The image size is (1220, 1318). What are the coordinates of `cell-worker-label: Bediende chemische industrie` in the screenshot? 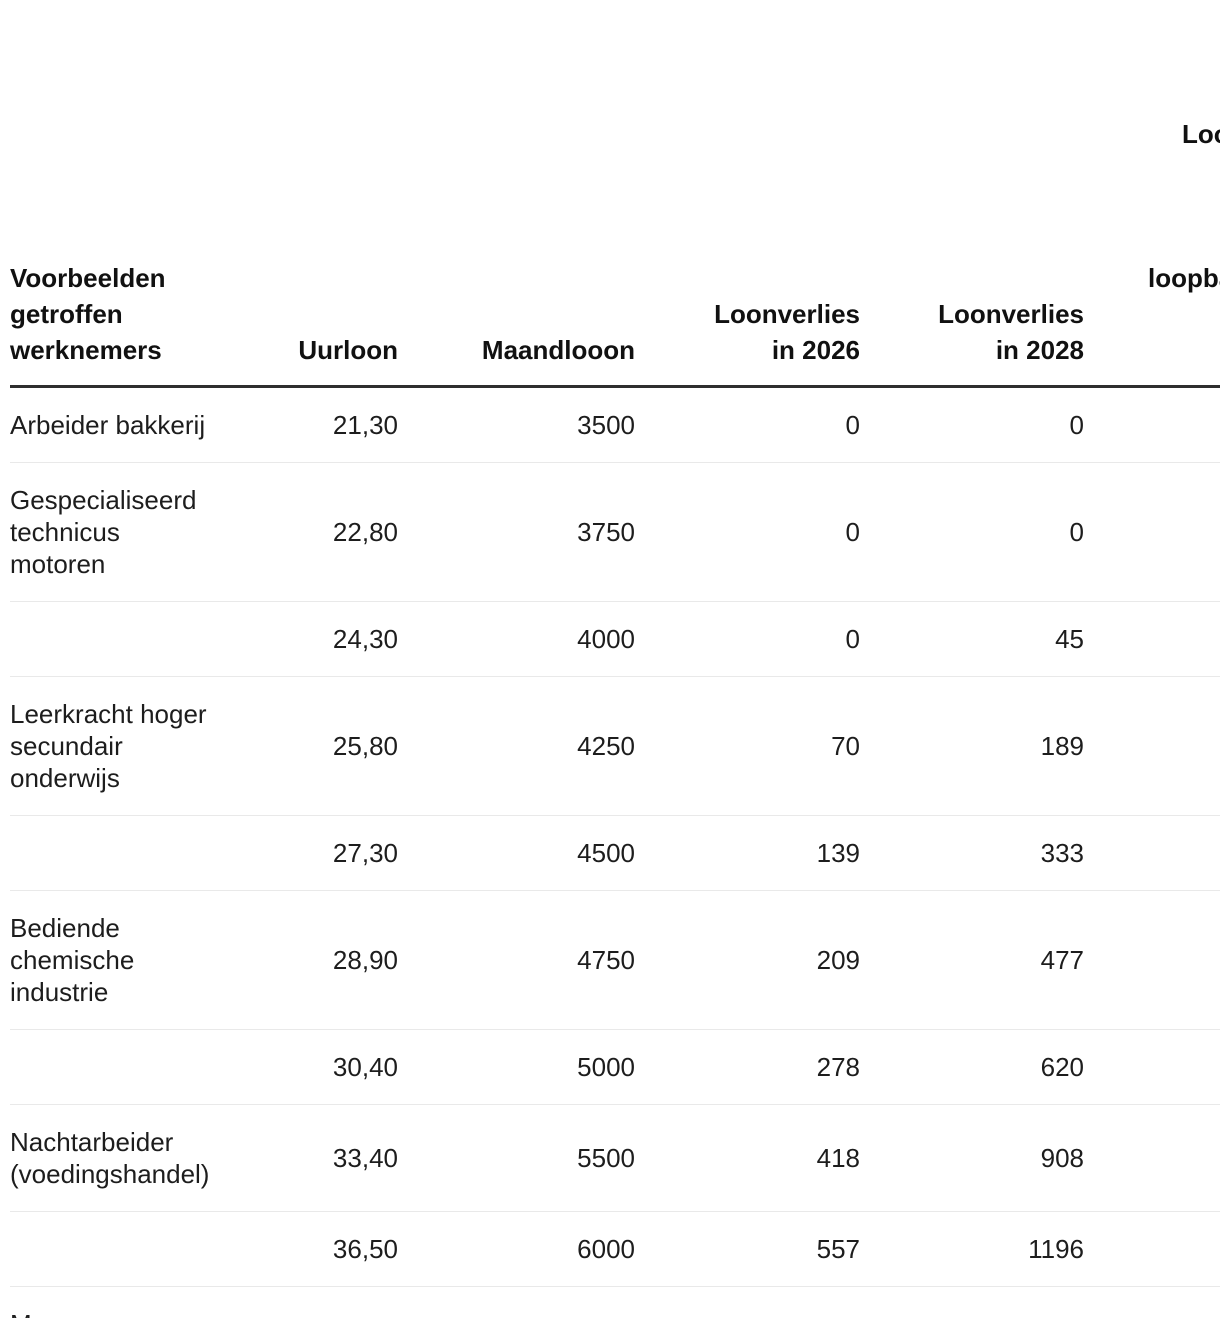 It's located at (145, 960).